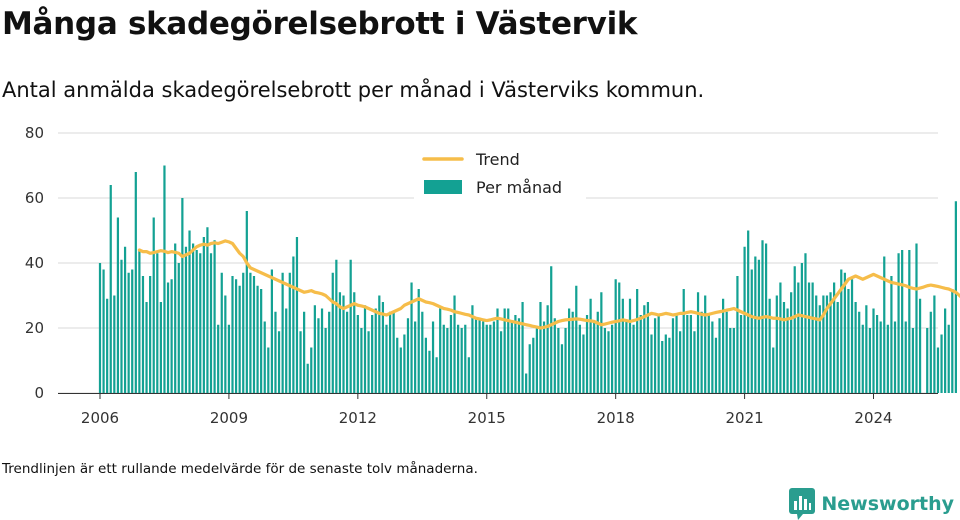 The image size is (960, 520). What do you see at coordinates (500, 172) in the screenshot?
I see `legend: Trend Per månad` at bounding box center [500, 172].